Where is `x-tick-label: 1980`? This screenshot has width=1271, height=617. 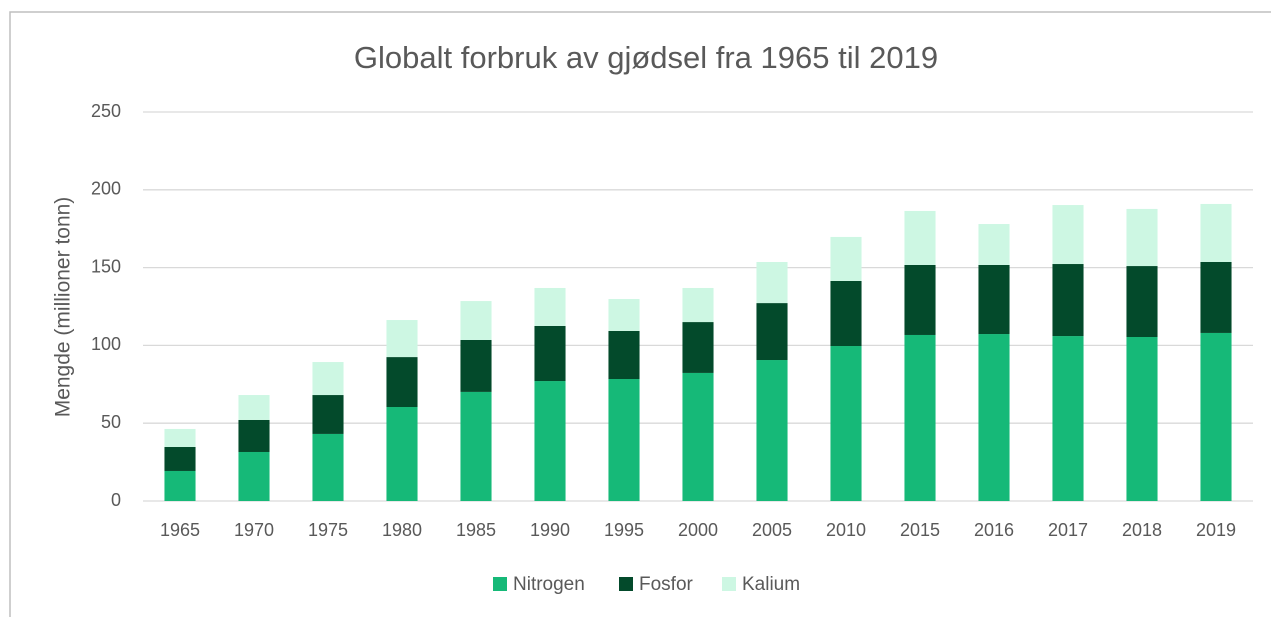
x-tick-label: 1980 is located at coordinates (402, 530).